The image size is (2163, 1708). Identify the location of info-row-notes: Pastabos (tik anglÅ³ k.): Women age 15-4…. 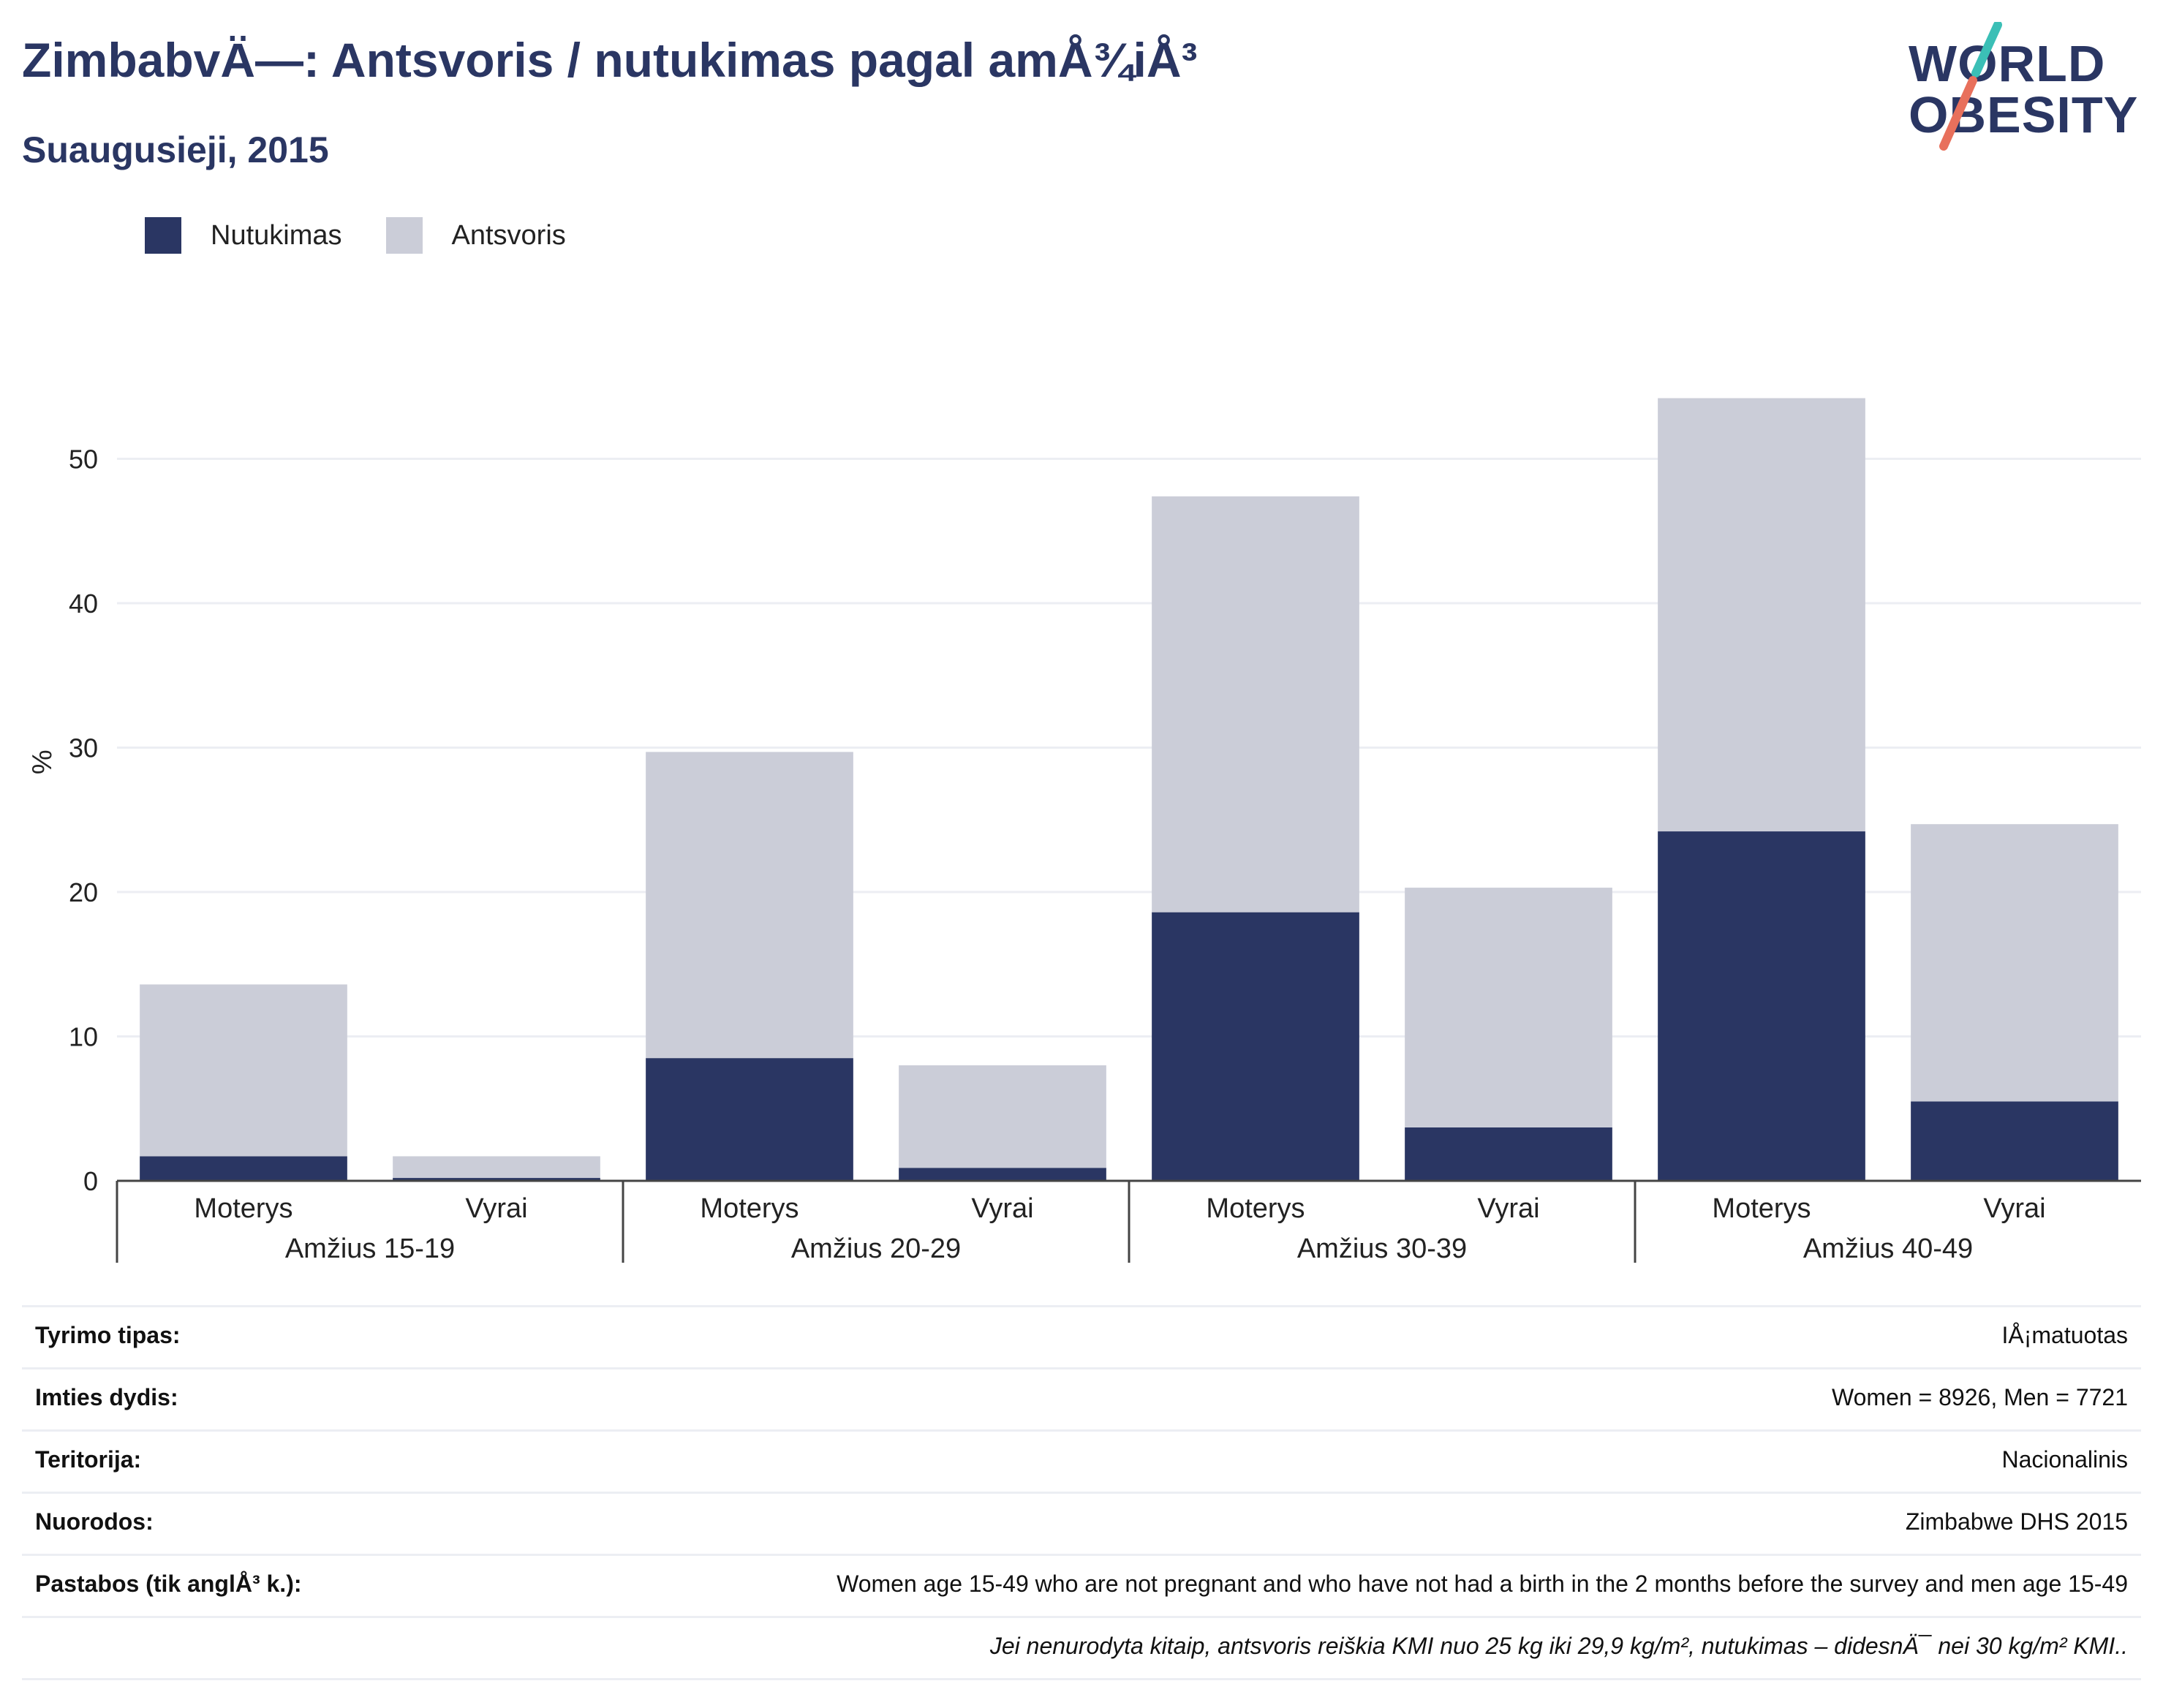
(1081, 1585).